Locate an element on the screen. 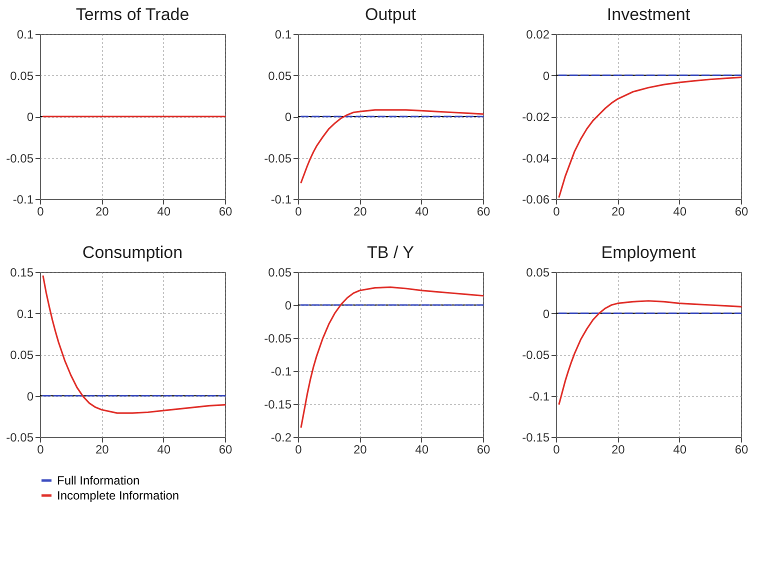 The height and width of the screenshot is (584, 781). y-tick-label: 0.02 is located at coordinates (538, 35).